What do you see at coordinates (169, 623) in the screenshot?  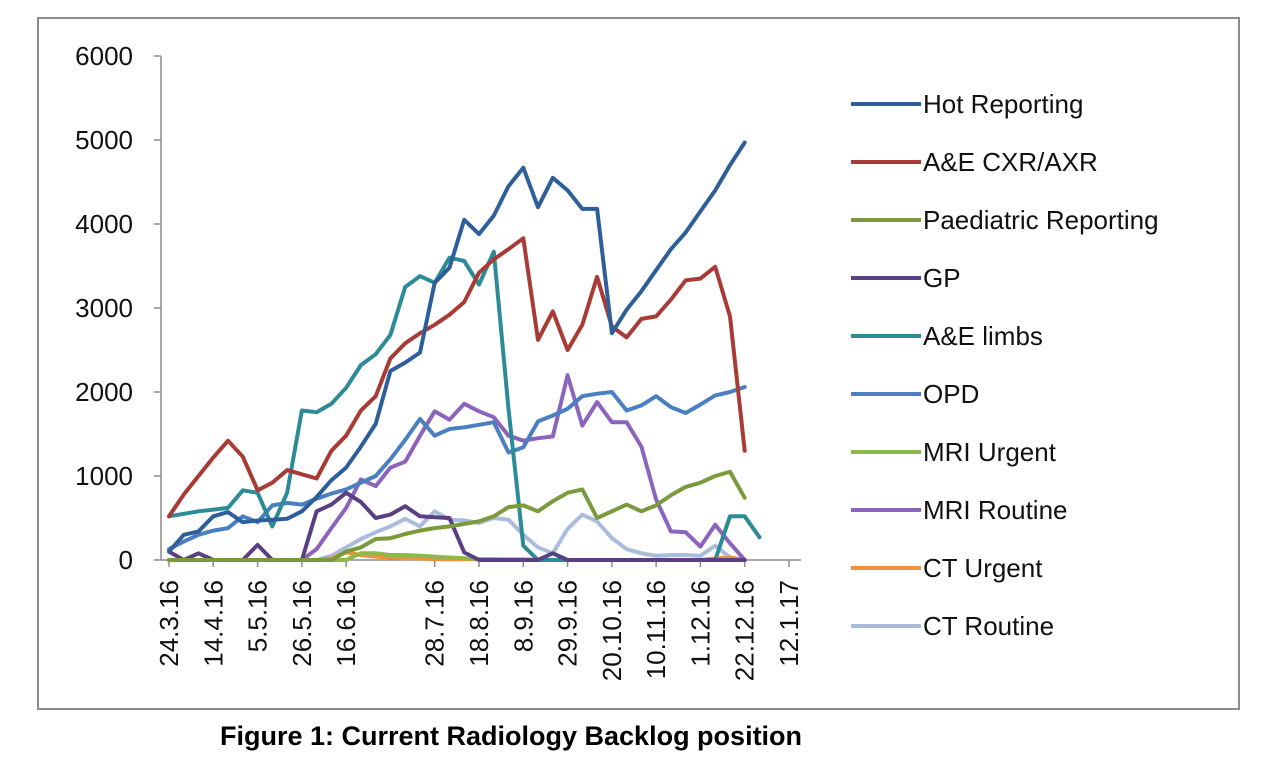 I see `x-tick-label: 24.3.16` at bounding box center [169, 623].